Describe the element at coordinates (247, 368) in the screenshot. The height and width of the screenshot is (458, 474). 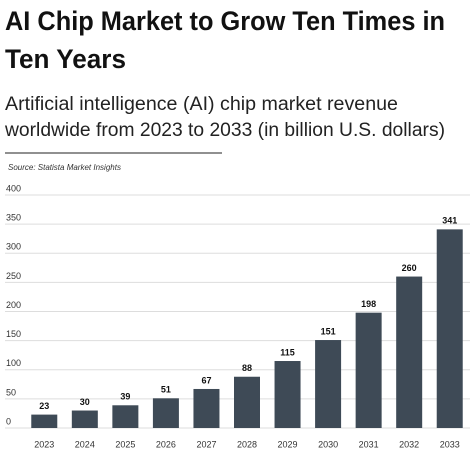
I see `value-label: 88` at that location.